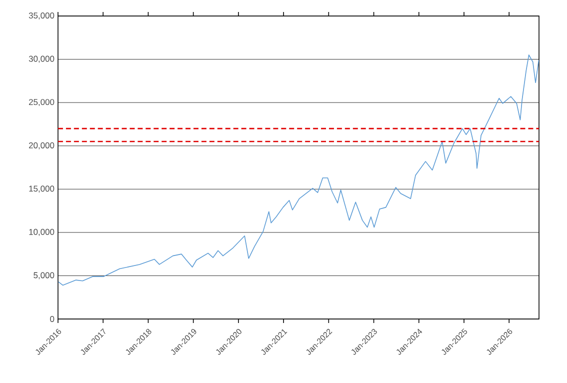 The height and width of the screenshot is (383, 567). I want to click on y-tick-label: 20,000, so click(41, 146).